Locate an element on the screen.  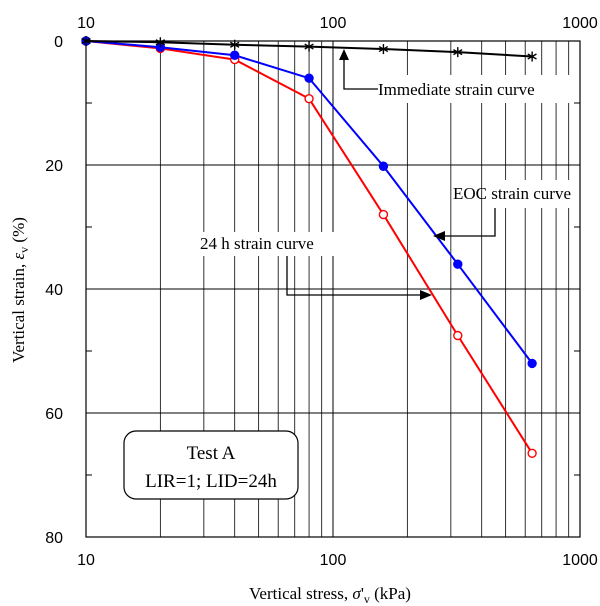
y-tick-label: 80 is located at coordinates (54, 538).